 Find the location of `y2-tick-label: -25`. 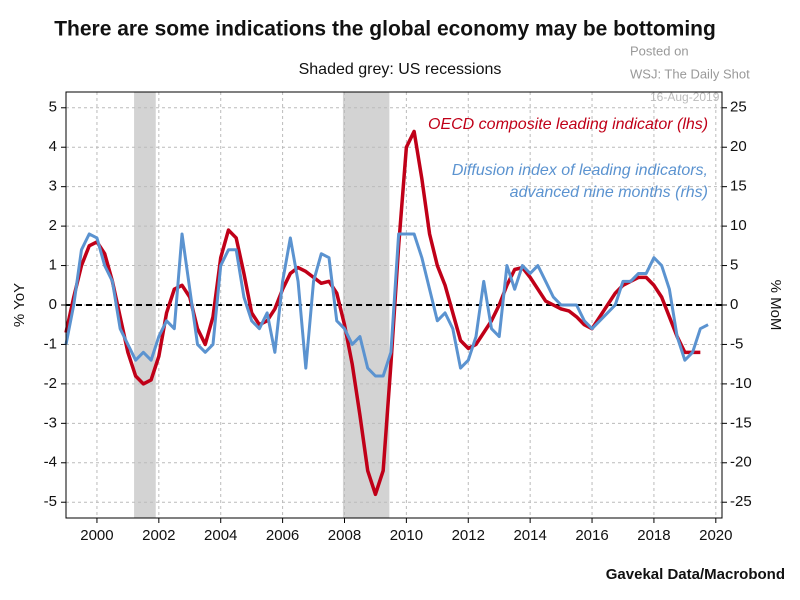

y2-tick-label: -25 is located at coordinates (741, 501).